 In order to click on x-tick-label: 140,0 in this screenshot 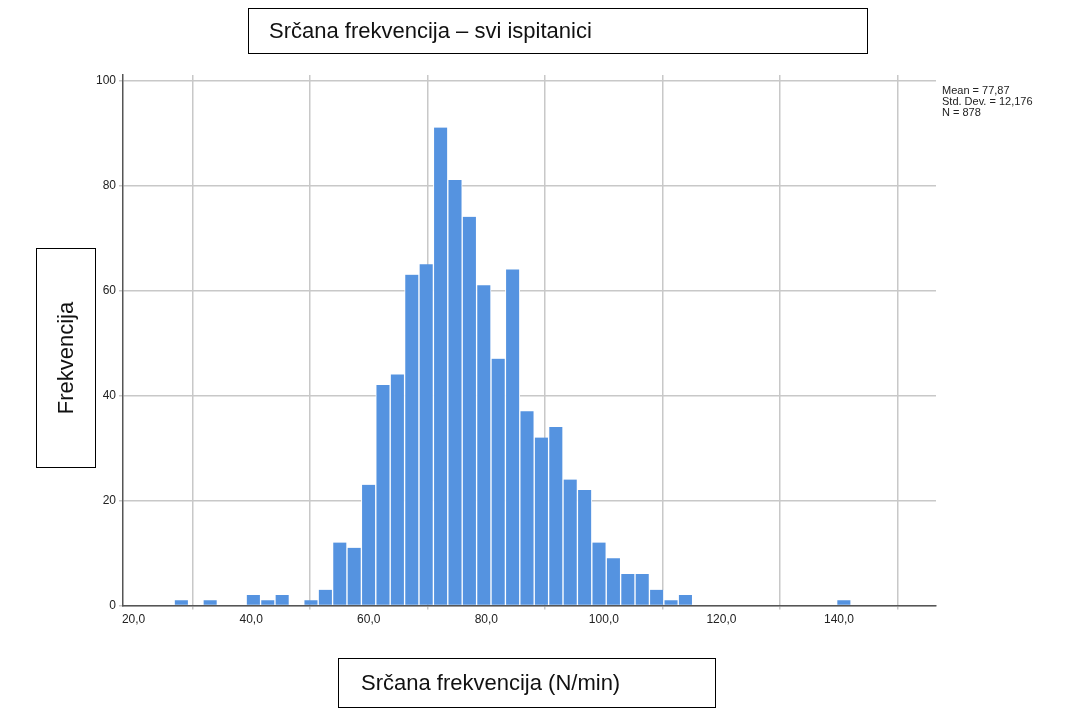, I will do `click(839, 619)`.